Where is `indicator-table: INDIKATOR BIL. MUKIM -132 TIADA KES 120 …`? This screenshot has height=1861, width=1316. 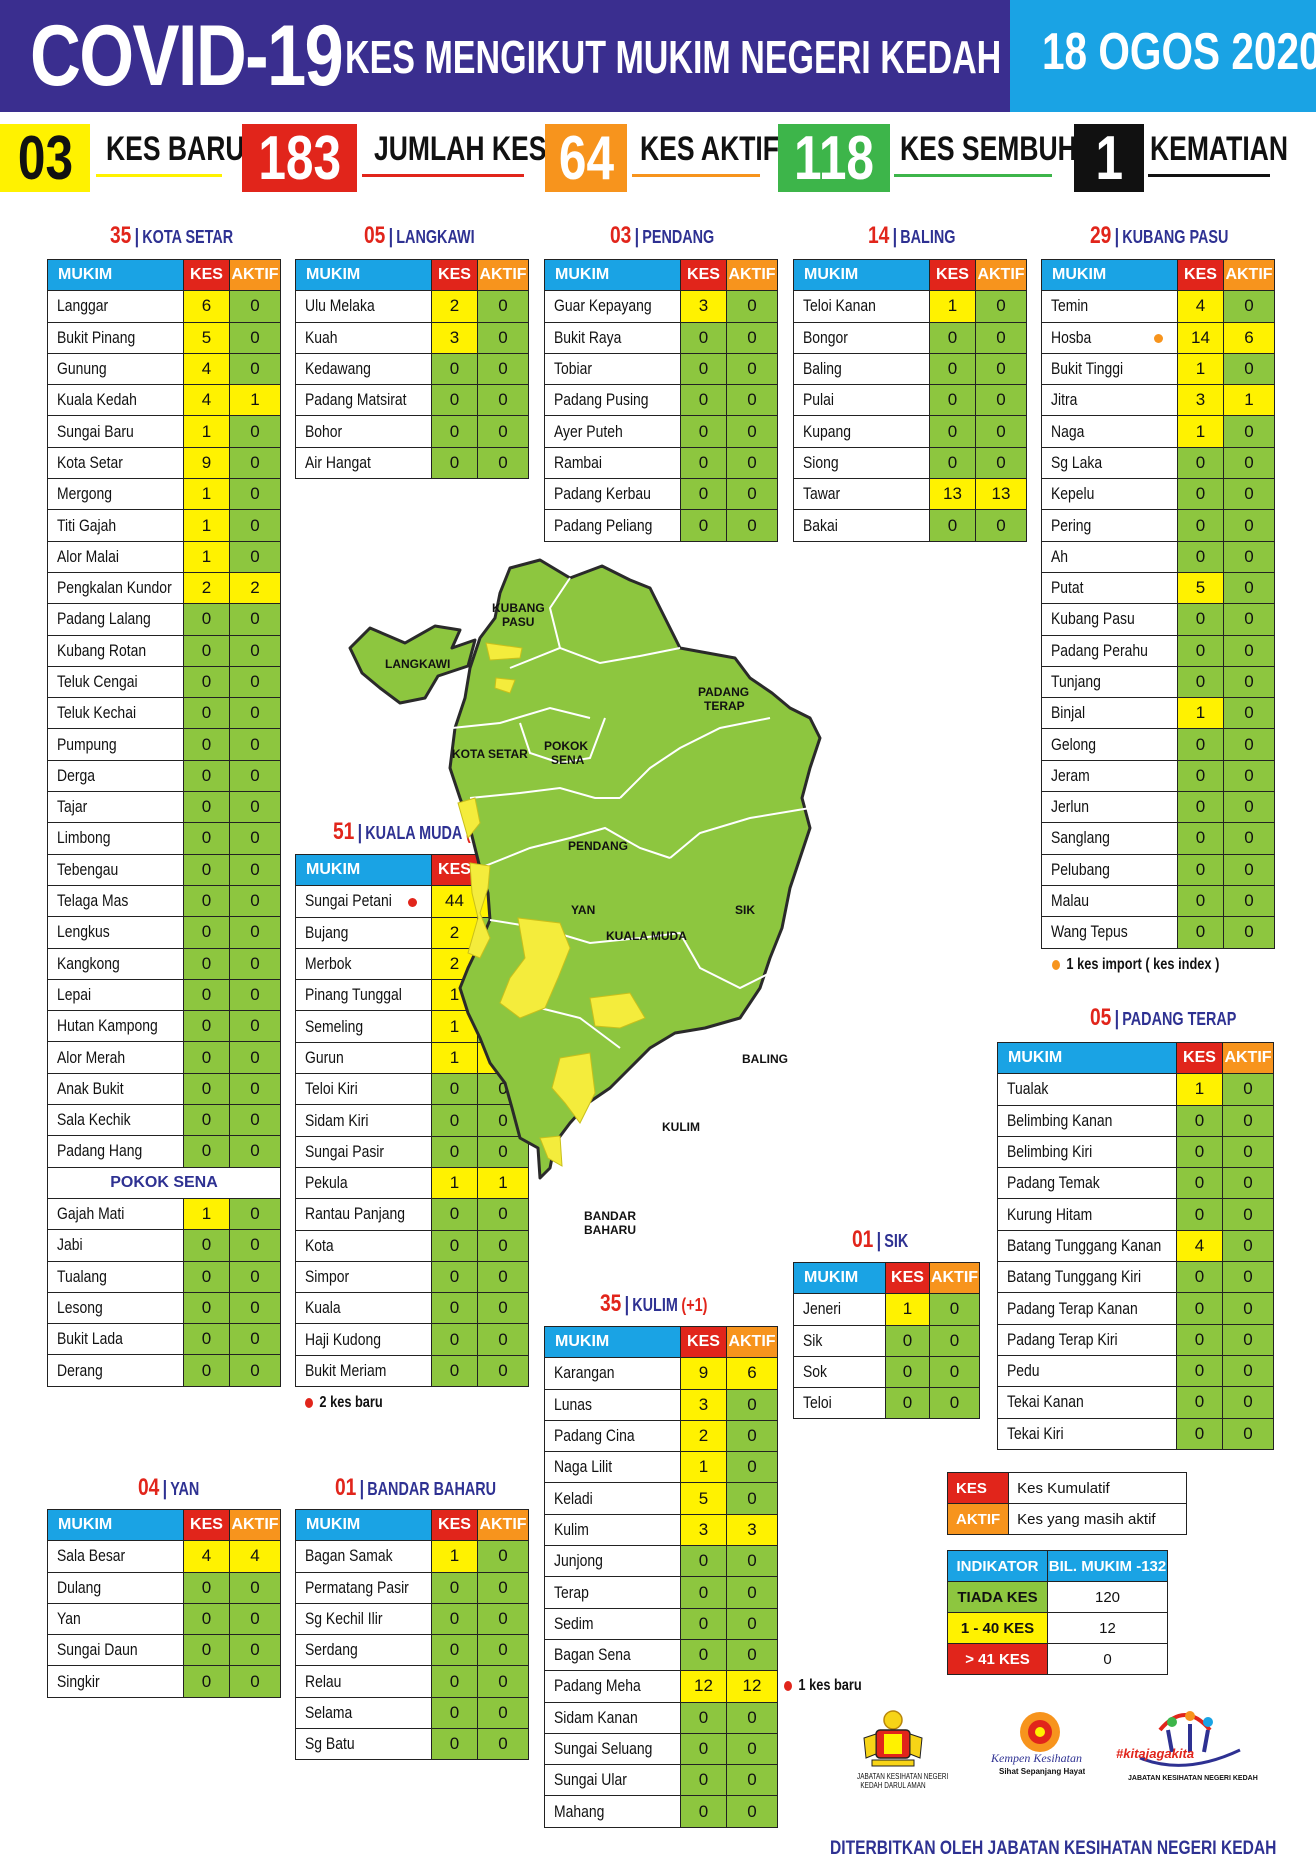
indicator-table: INDIKATOR BIL. MUKIM -132 TIADA KES 120 … is located at coordinates (1057, 1612).